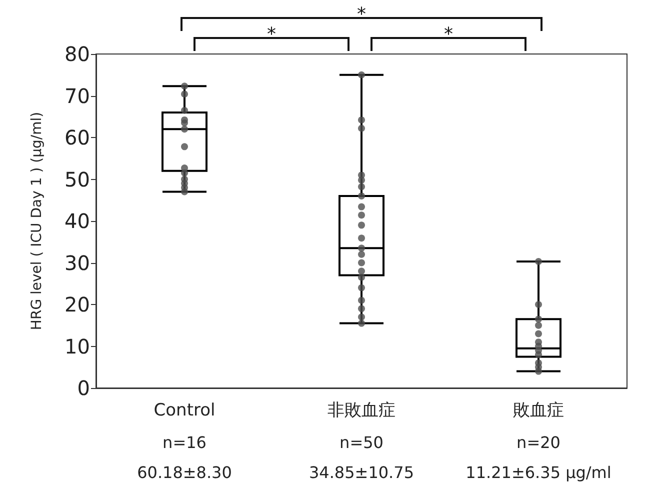 This screenshot has width=654, height=495. Describe the element at coordinates (77, 221) in the screenshot. I see `y-tick-label: 40` at that location.